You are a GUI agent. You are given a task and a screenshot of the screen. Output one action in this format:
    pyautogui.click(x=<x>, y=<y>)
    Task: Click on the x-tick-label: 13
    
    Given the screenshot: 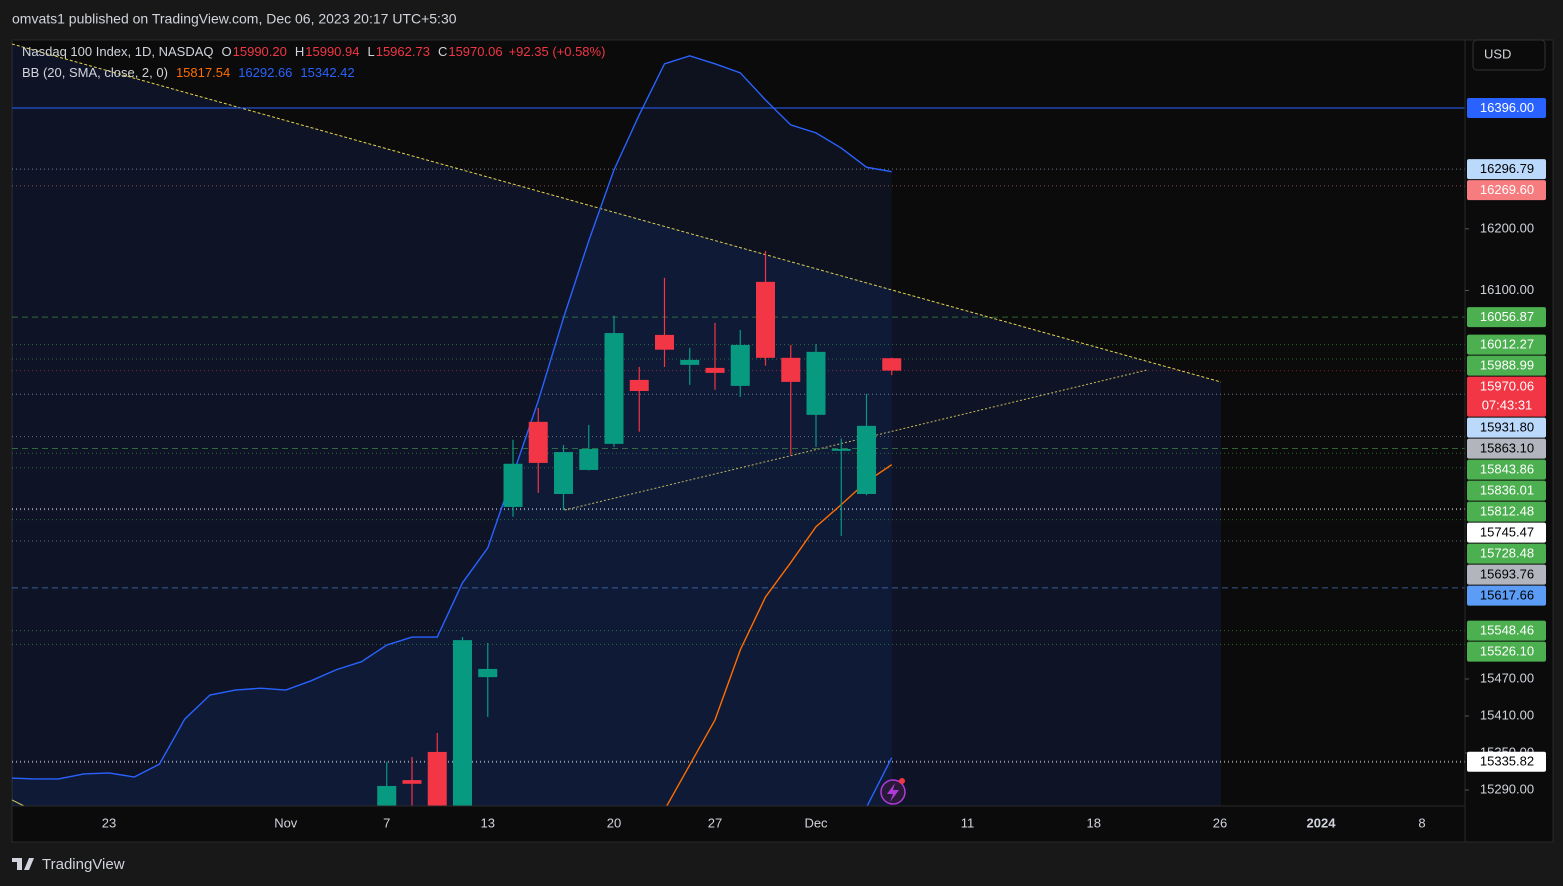 What is the action you would take?
    pyautogui.click(x=488, y=822)
    